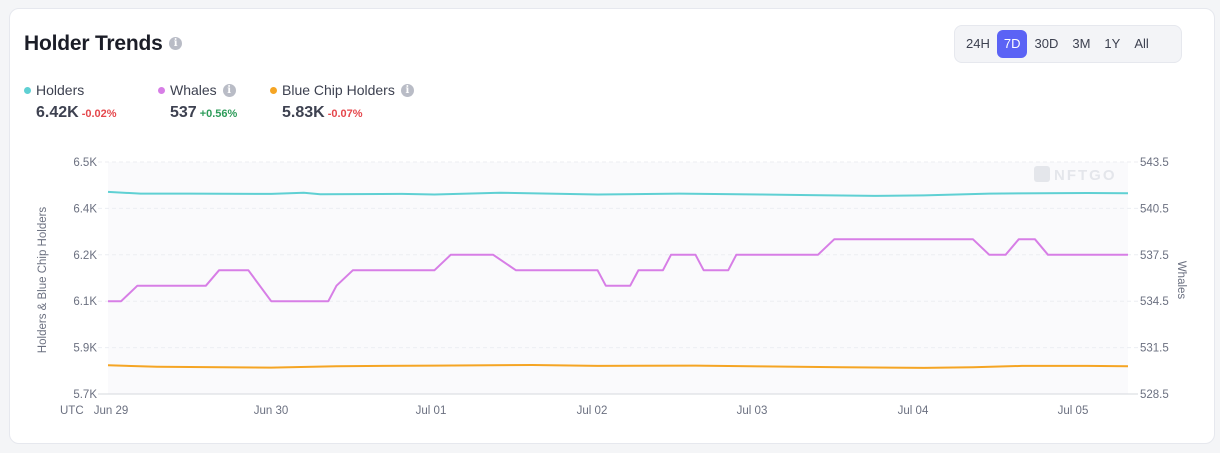 This screenshot has width=1220, height=453. What do you see at coordinates (70, 102) in the screenshot?
I see `legend-item-holders: Holders 6.42K -0.02%` at bounding box center [70, 102].